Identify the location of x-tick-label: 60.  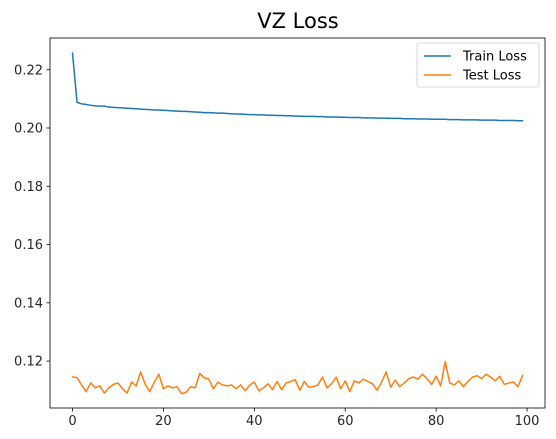
(345, 421).